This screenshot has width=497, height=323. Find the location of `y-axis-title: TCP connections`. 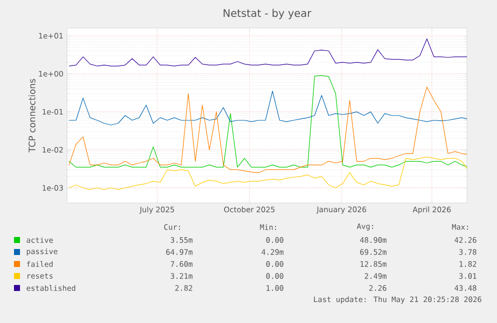

y-axis-title: TCP connections is located at coordinates (32, 115).